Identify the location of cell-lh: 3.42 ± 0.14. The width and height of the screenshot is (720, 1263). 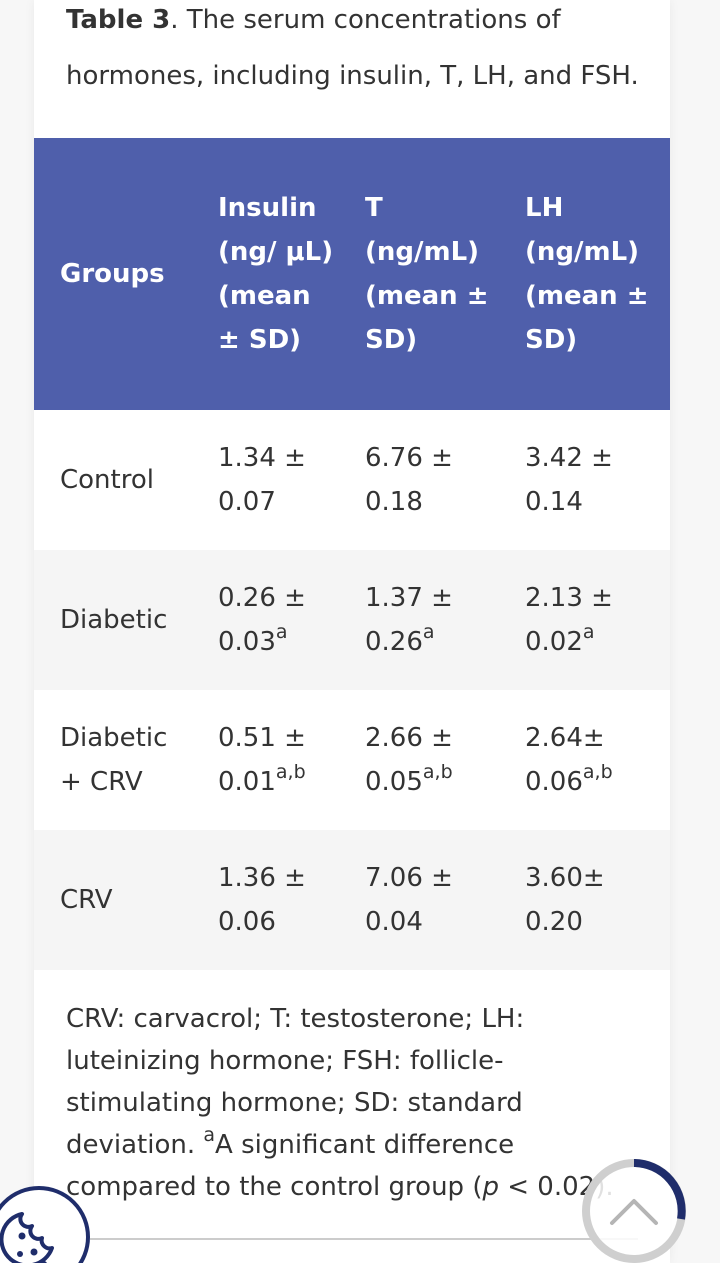
(569, 480).